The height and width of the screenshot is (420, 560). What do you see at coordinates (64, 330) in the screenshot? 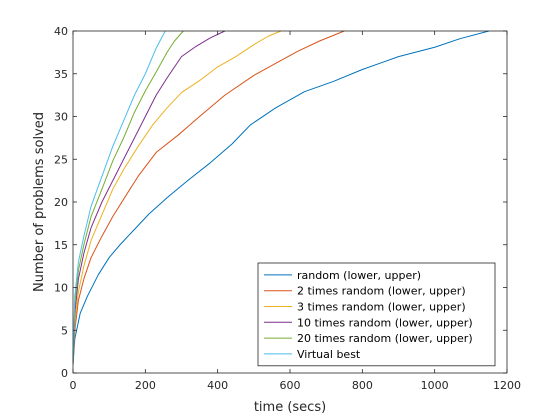
I see `y-tick-label-1: 5` at bounding box center [64, 330].